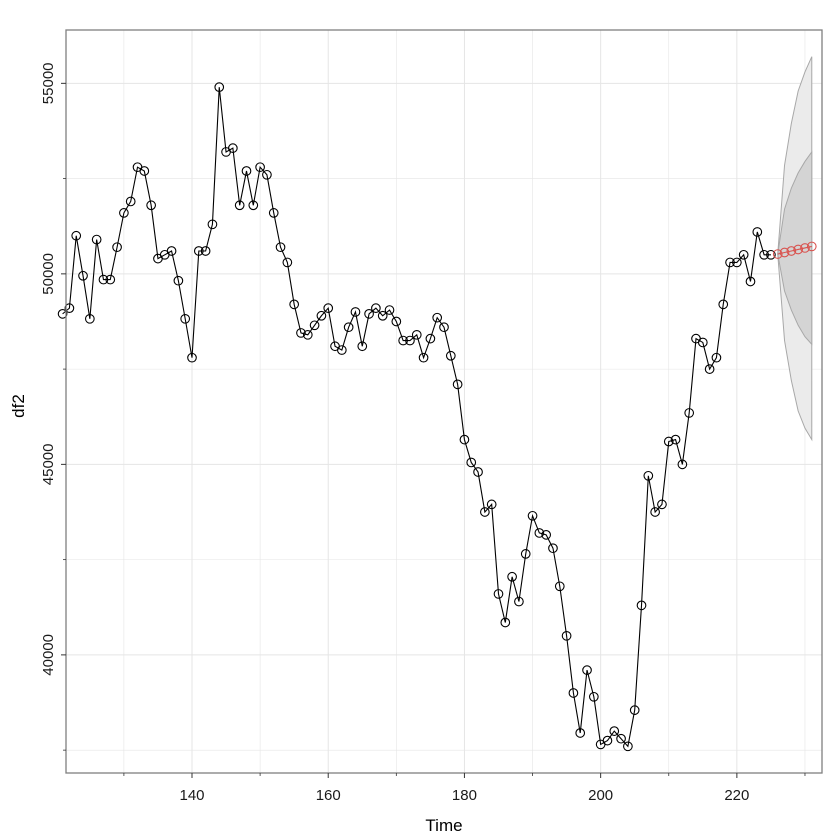 The width and height of the screenshot is (840, 840). What do you see at coordinates (48, 465) in the screenshot?
I see `y-tick-label: 45000` at bounding box center [48, 465].